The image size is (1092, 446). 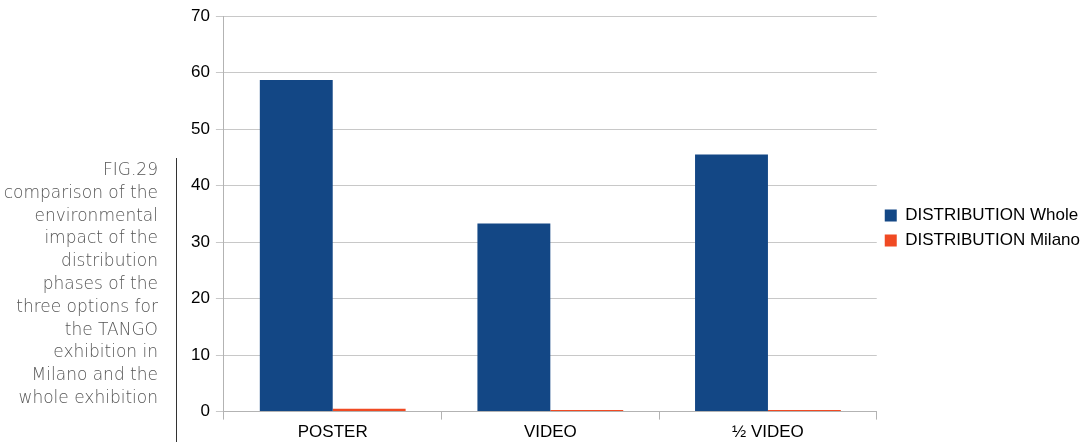 What do you see at coordinates (200, 15) in the screenshot?
I see `y-tick-label: 70` at bounding box center [200, 15].